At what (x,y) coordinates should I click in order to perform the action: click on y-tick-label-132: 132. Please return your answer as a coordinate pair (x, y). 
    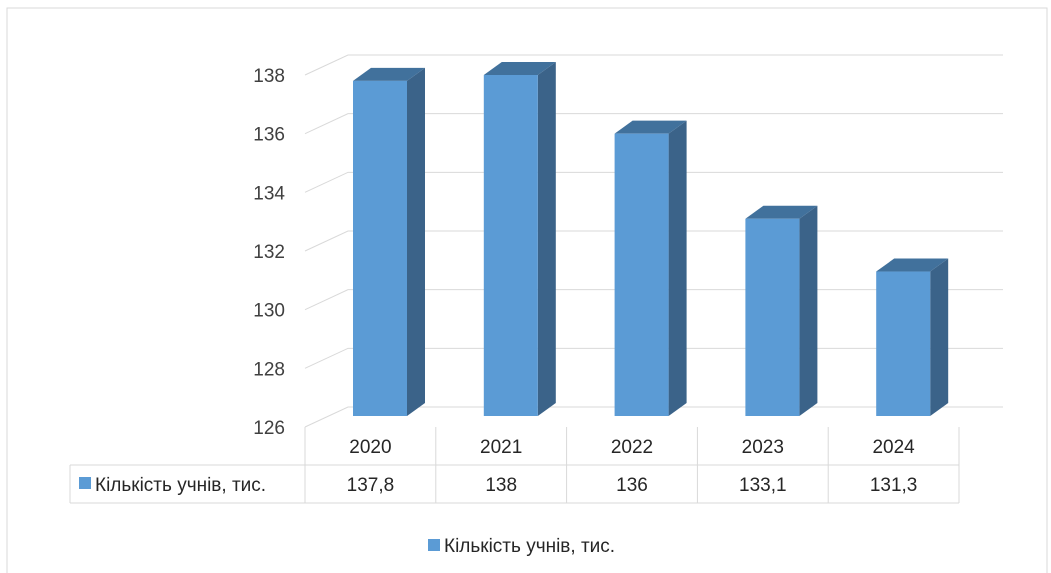
    Looking at the image, I should click on (269, 252).